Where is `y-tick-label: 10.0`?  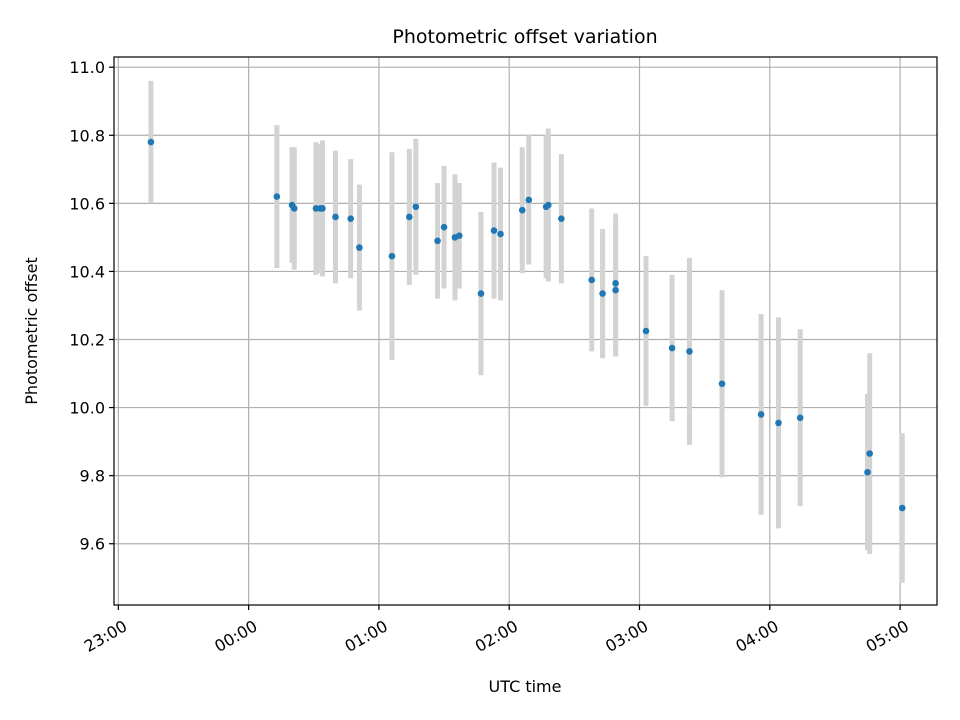
y-tick-label: 10.0 is located at coordinates (87, 408).